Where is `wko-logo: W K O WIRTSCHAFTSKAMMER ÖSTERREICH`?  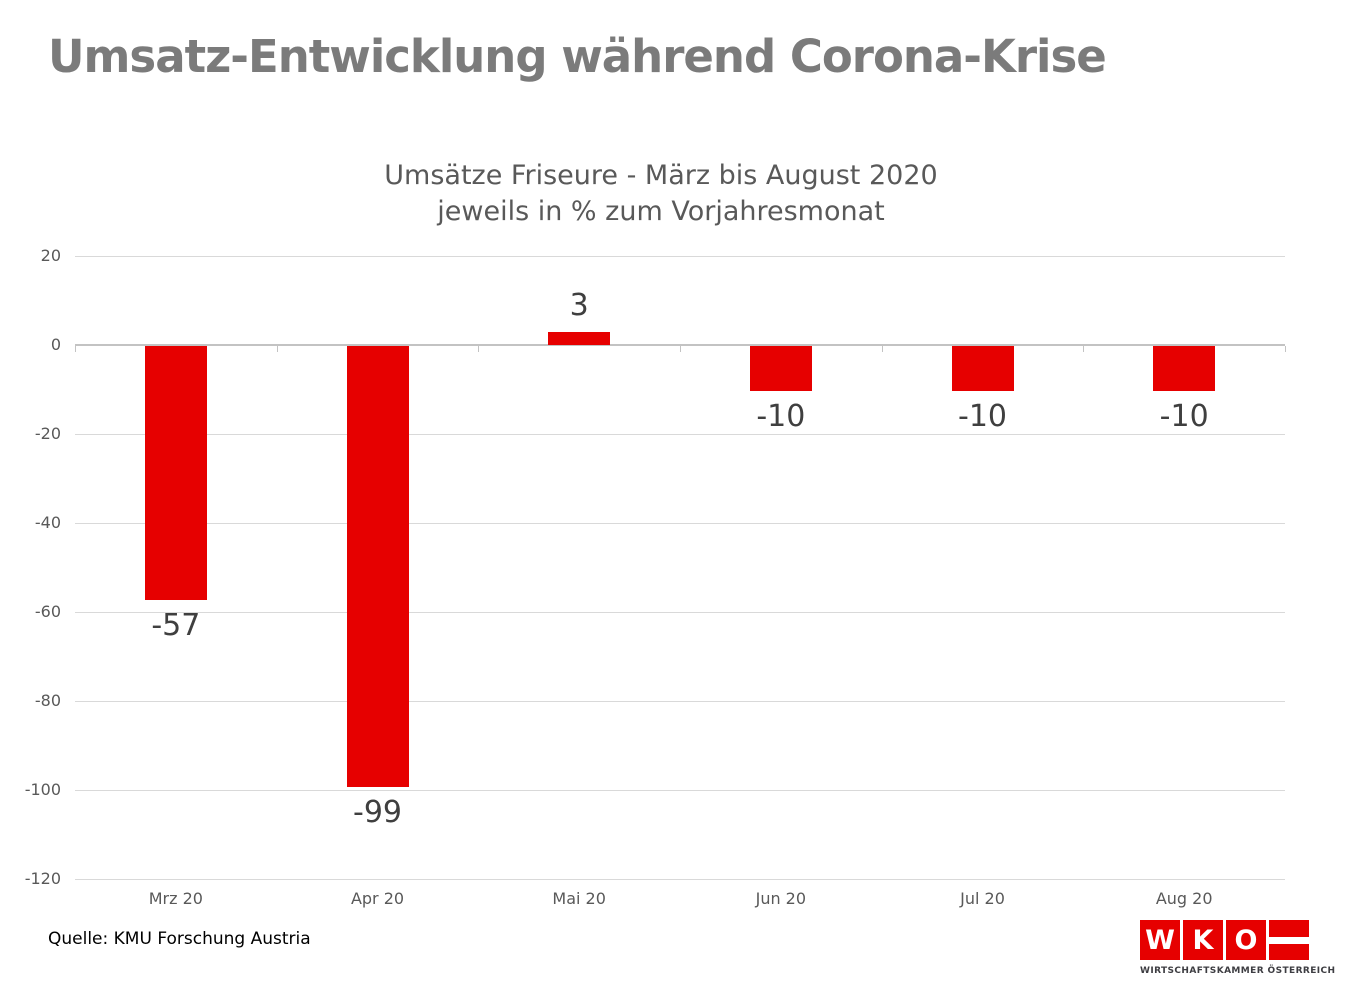 wko-logo: W K O WIRTSCHAFTSKAMMER ÖSTERREICH is located at coordinates (1238, 948).